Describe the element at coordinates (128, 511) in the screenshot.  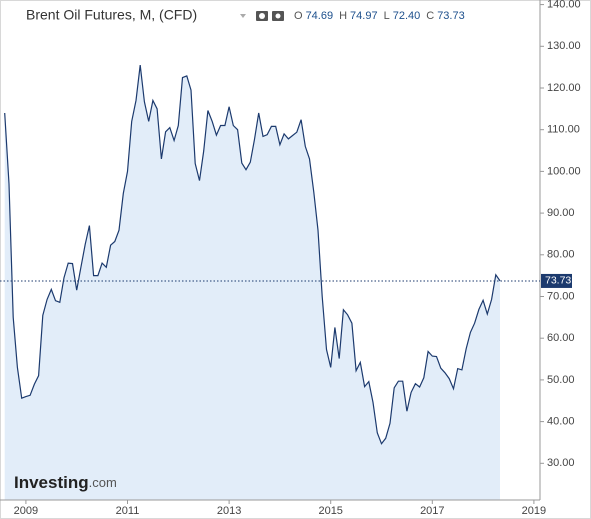
I see `x-tick-label: 2011` at that location.